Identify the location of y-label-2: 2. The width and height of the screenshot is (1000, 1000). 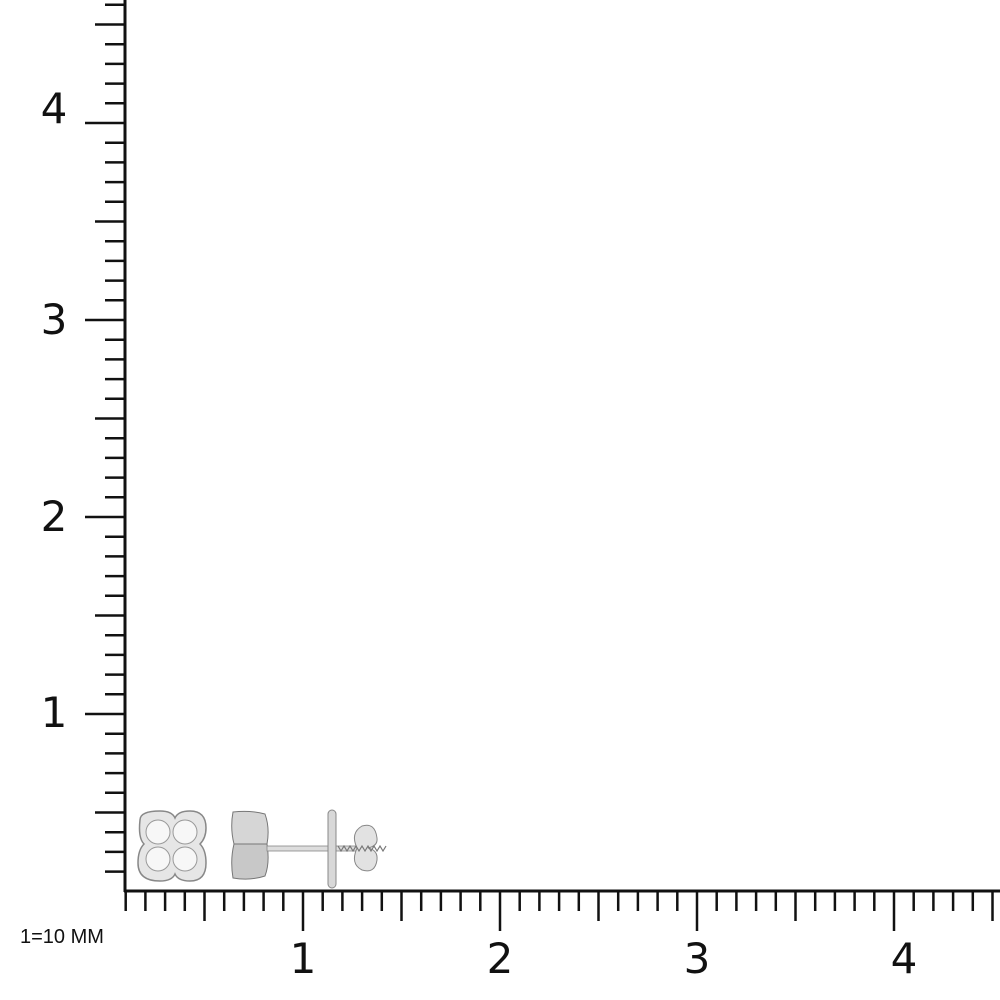
(54, 516).